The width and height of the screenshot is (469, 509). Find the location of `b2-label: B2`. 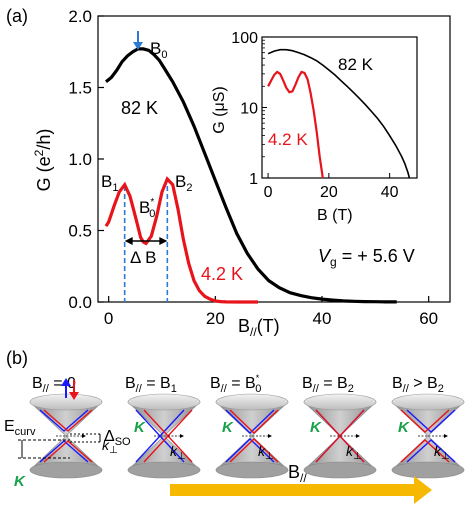

b2-label: B2 is located at coordinates (183, 183).